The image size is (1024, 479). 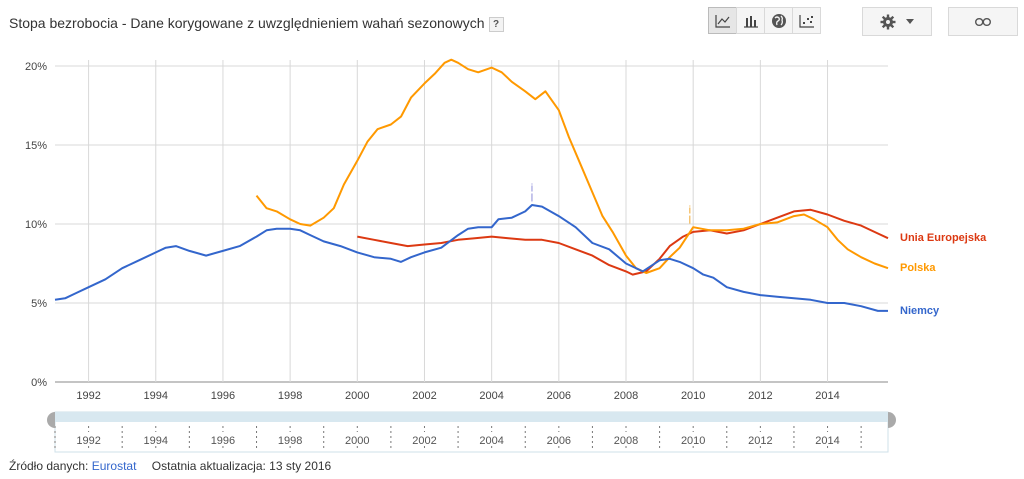 I want to click on series-label: Unia Europejska, so click(x=943, y=238).